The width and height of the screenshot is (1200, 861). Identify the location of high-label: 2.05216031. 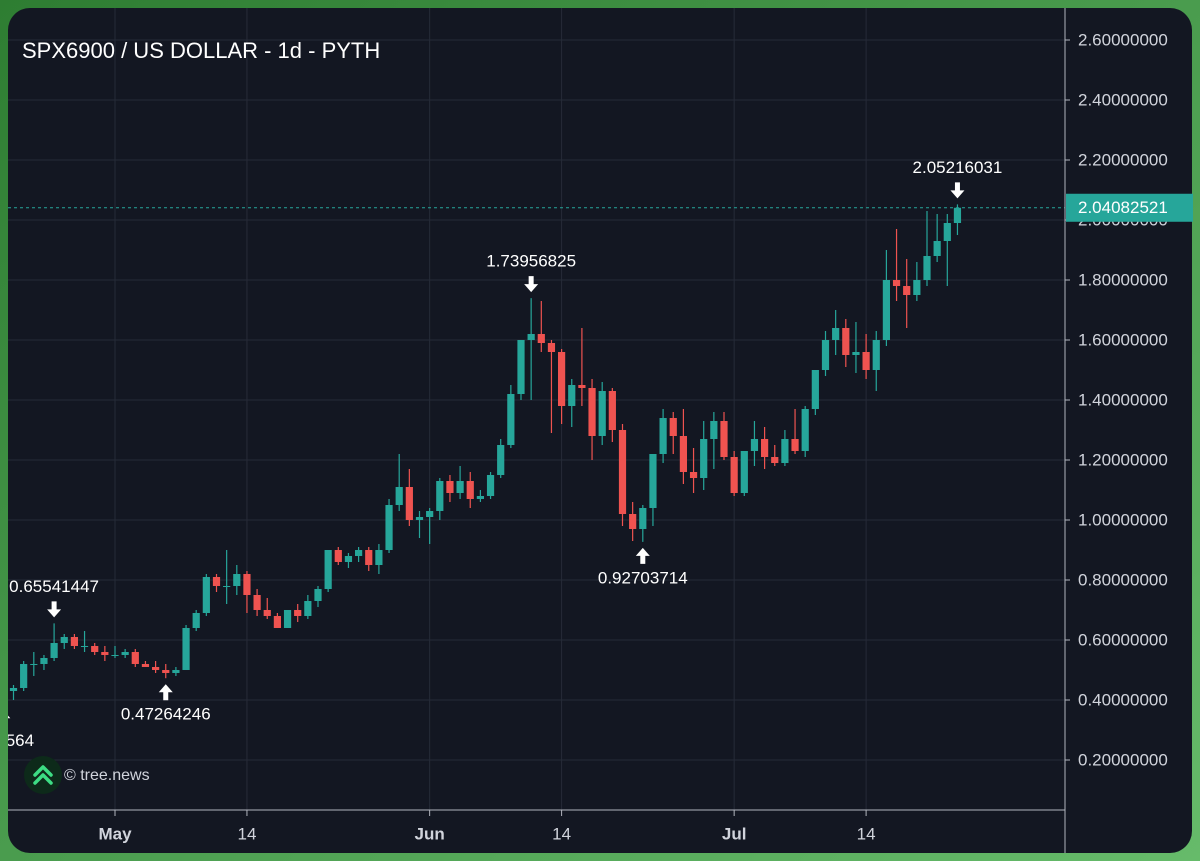
(958, 167).